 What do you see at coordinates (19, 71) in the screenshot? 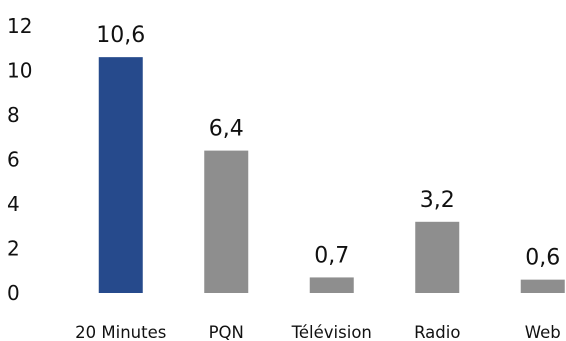
I see `y-tick-label: 10` at bounding box center [19, 71].